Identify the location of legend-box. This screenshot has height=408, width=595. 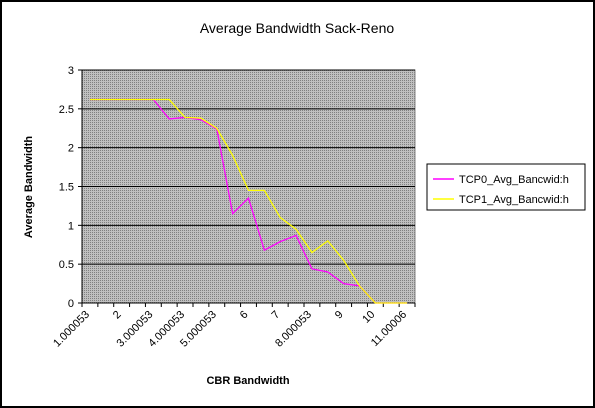
(506, 187).